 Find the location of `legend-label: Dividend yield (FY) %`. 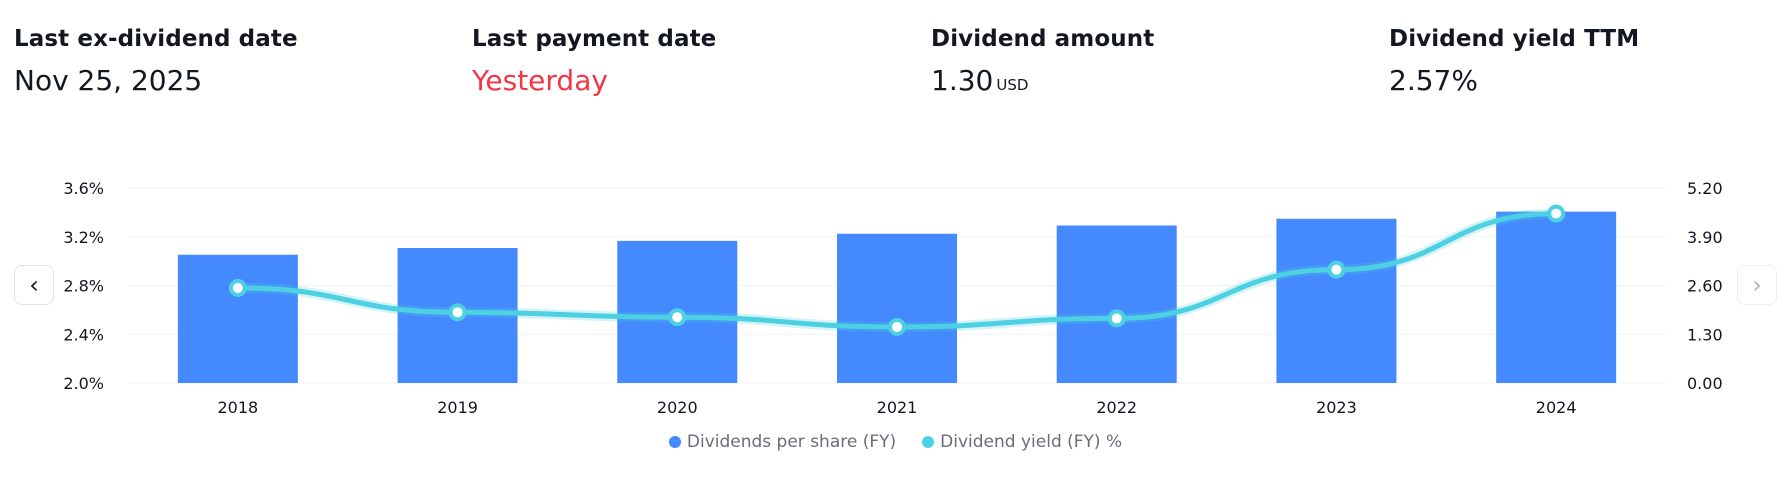

legend-label: Dividend yield (FY) % is located at coordinates (1031, 442).